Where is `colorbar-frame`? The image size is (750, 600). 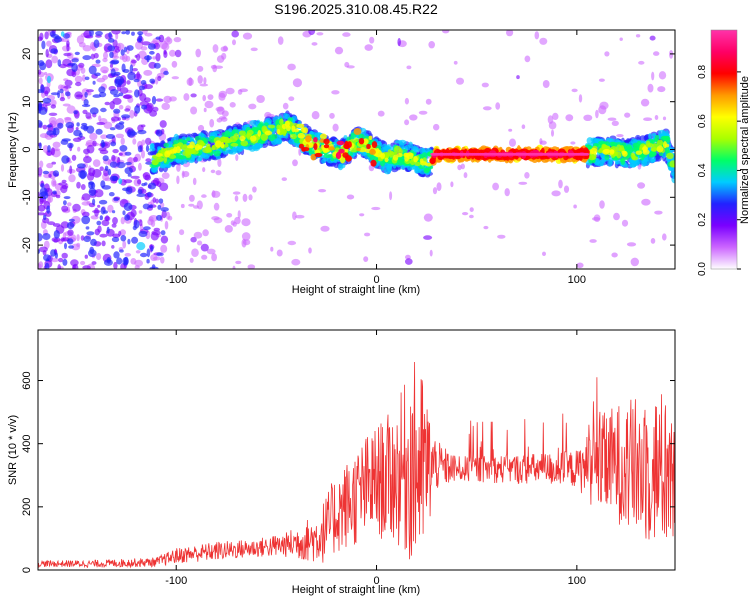 colorbar-frame is located at coordinates (724, 149).